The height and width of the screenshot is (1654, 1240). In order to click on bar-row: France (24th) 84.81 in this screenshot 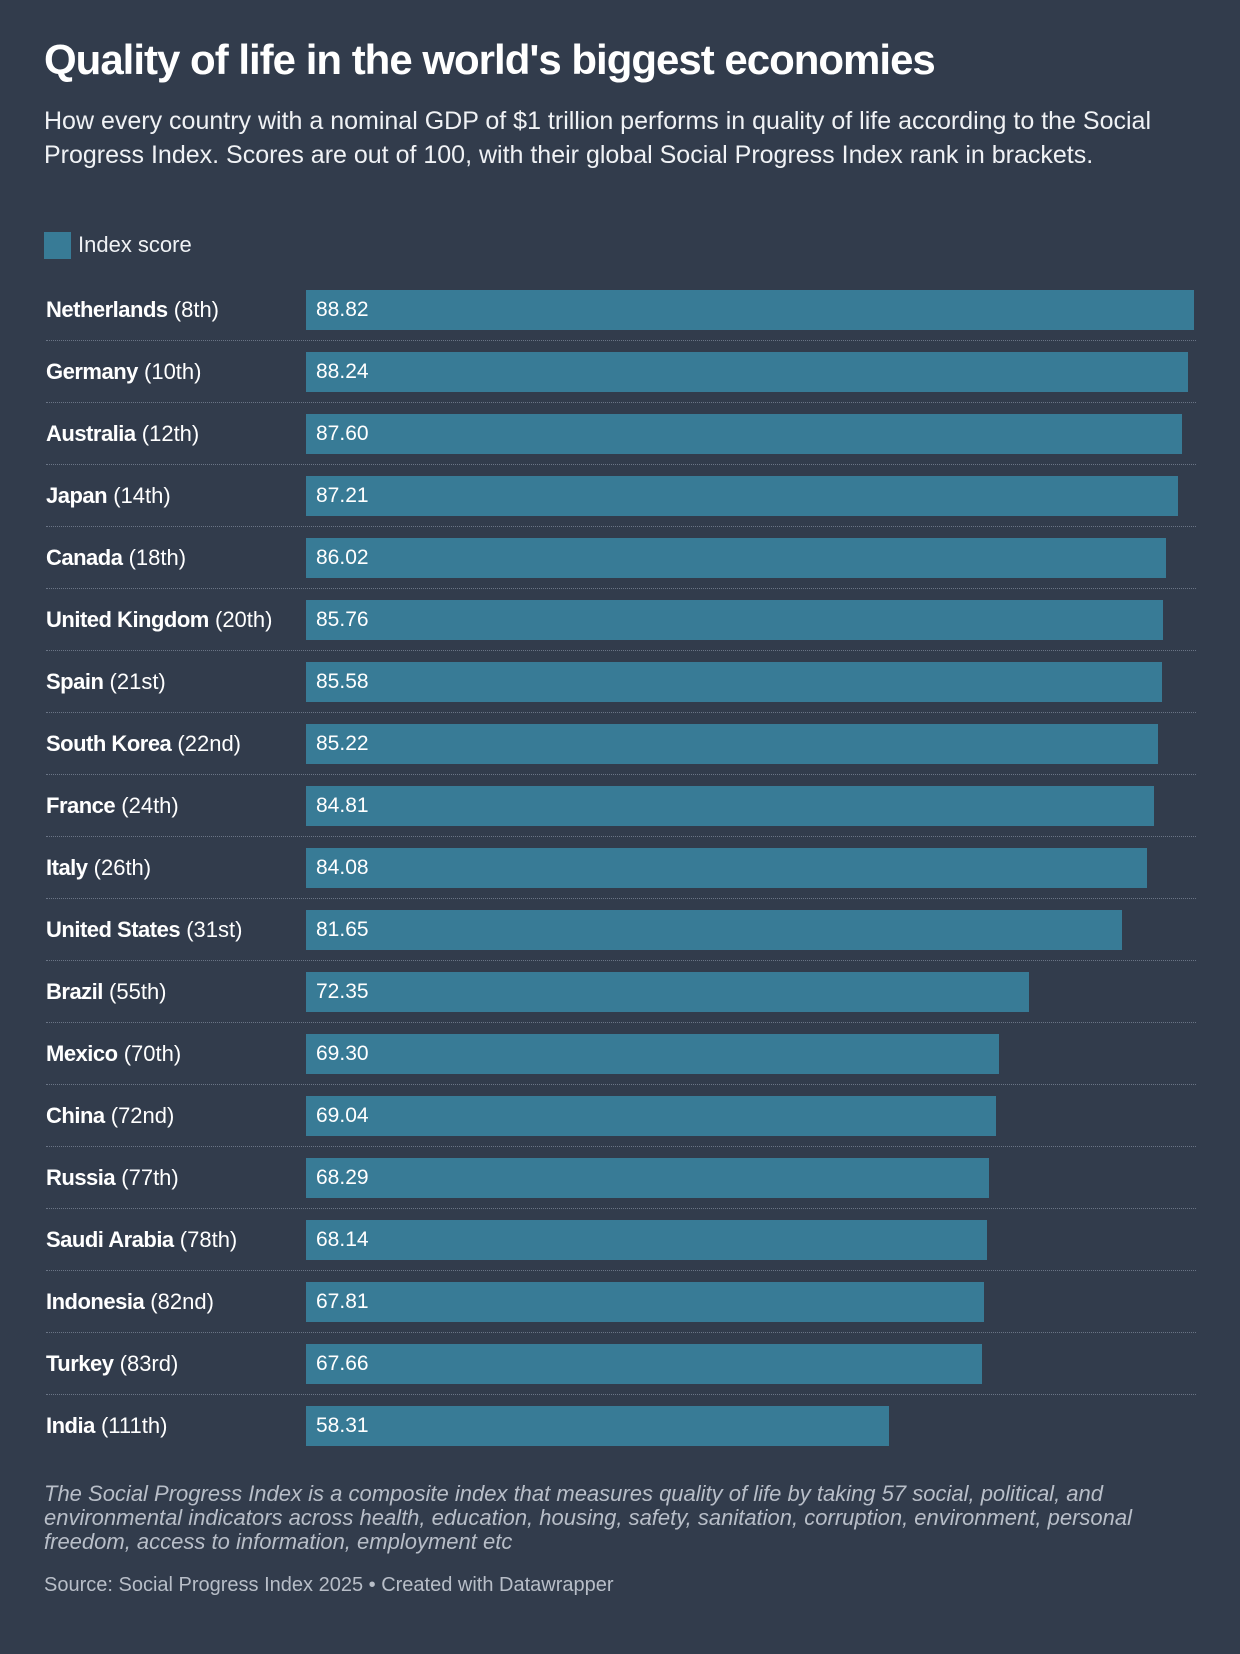, I will do `click(621, 806)`.